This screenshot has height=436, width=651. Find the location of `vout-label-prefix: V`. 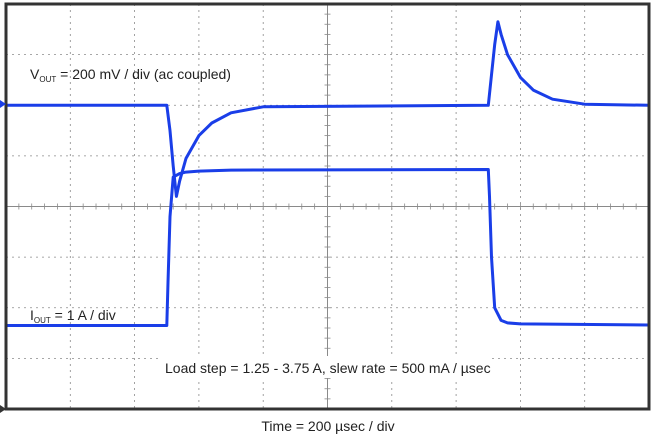

vout-label-prefix: V is located at coordinates (35, 74).